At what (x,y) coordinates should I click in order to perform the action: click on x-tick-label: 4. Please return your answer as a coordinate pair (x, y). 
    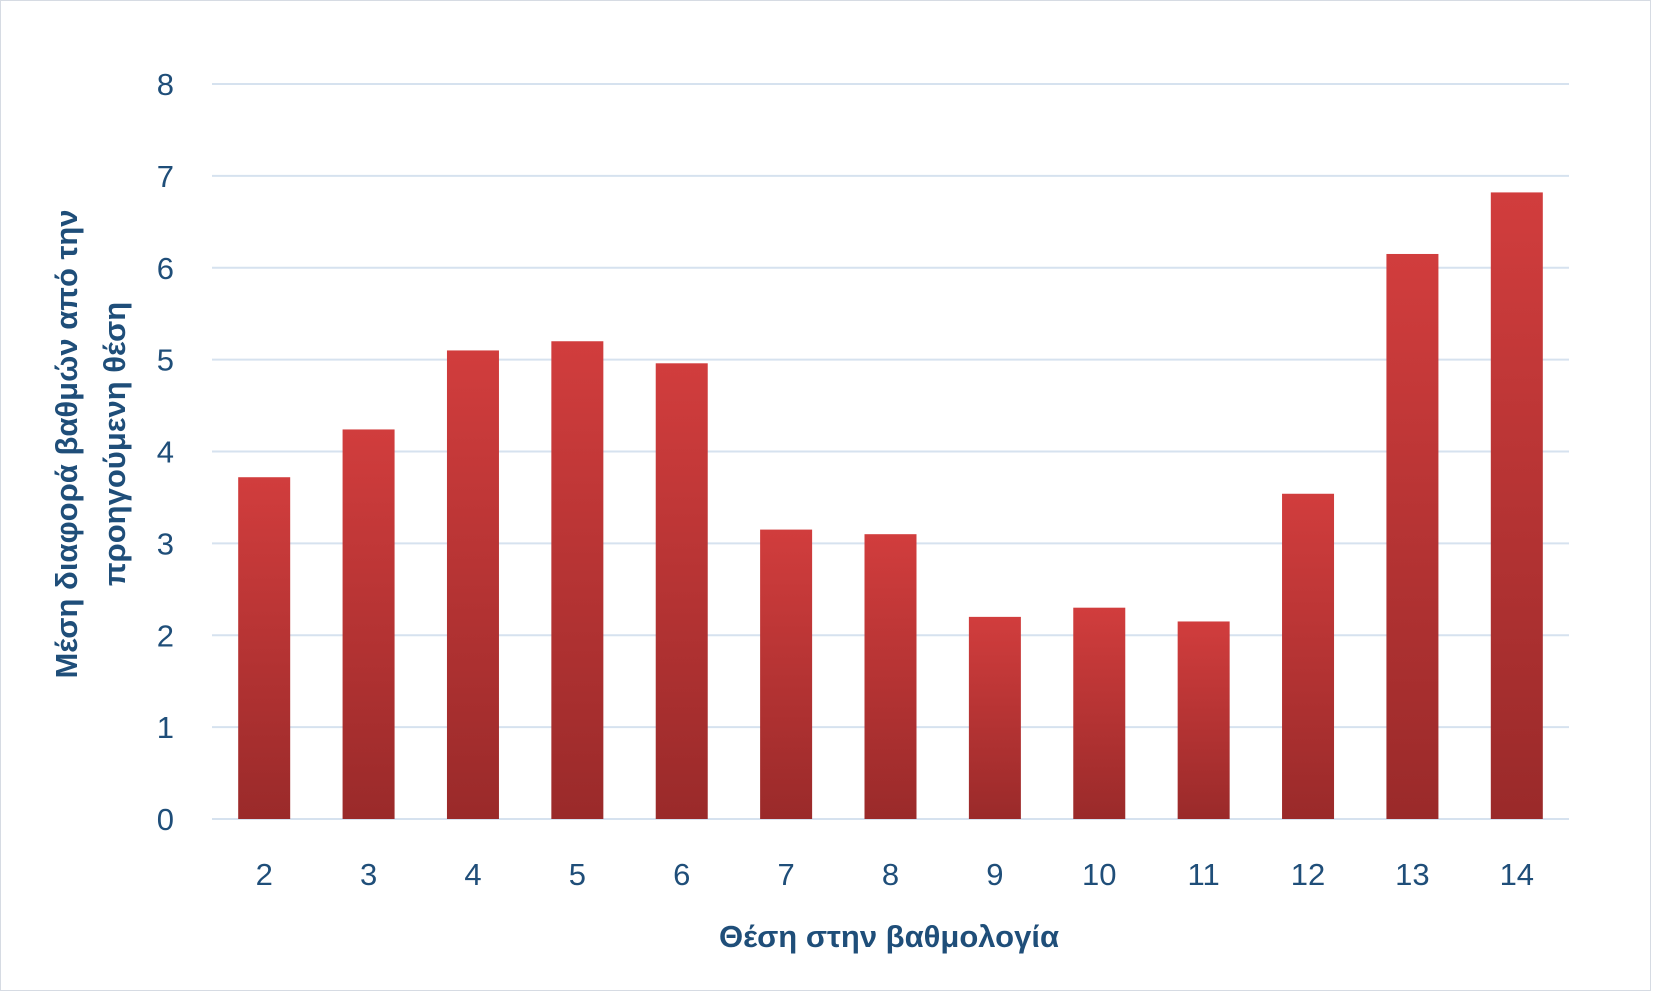
    Looking at the image, I should click on (472, 874).